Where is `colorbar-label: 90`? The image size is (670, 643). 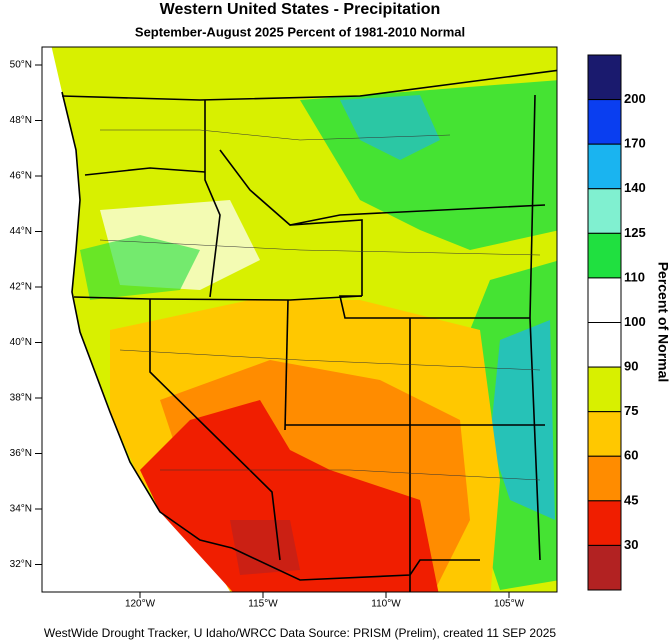 colorbar-label: 90 is located at coordinates (631, 366).